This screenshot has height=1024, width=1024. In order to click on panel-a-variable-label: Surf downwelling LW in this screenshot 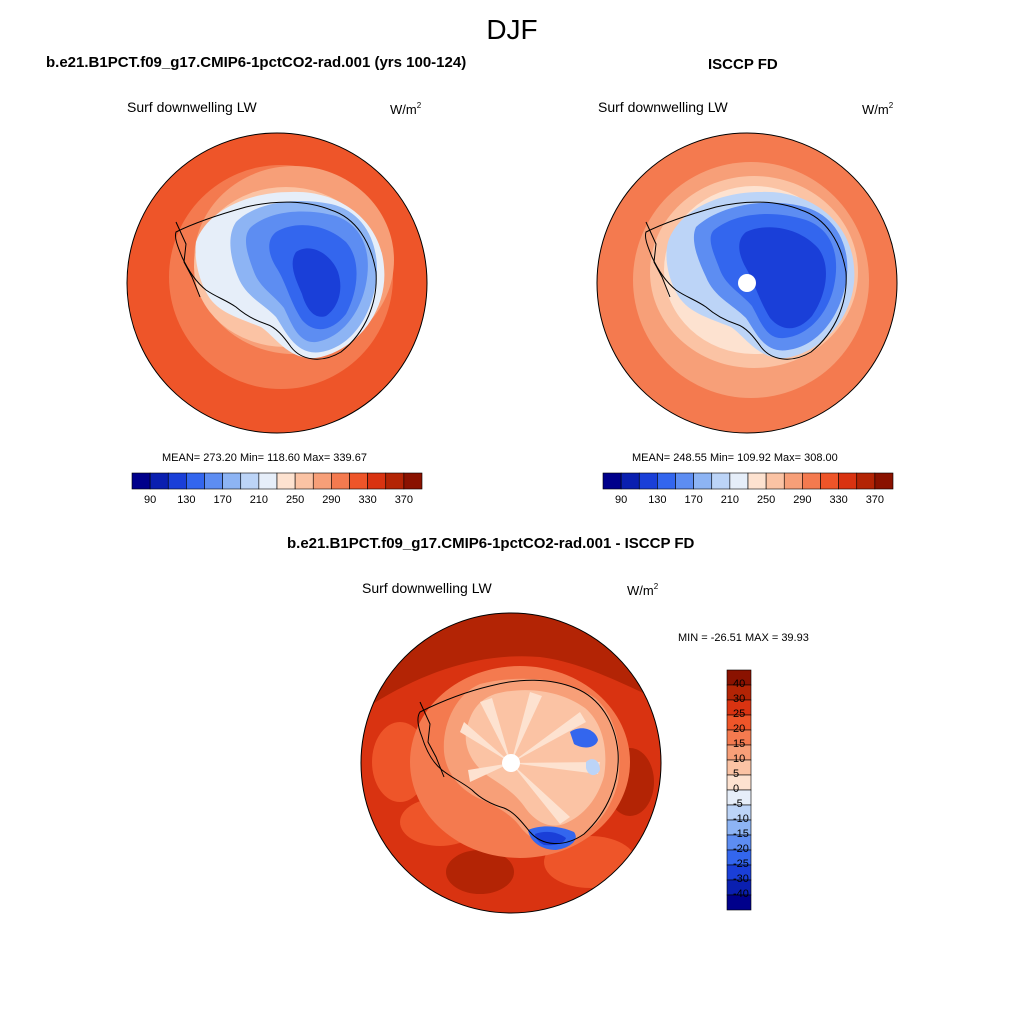, I will do `click(192, 107)`.